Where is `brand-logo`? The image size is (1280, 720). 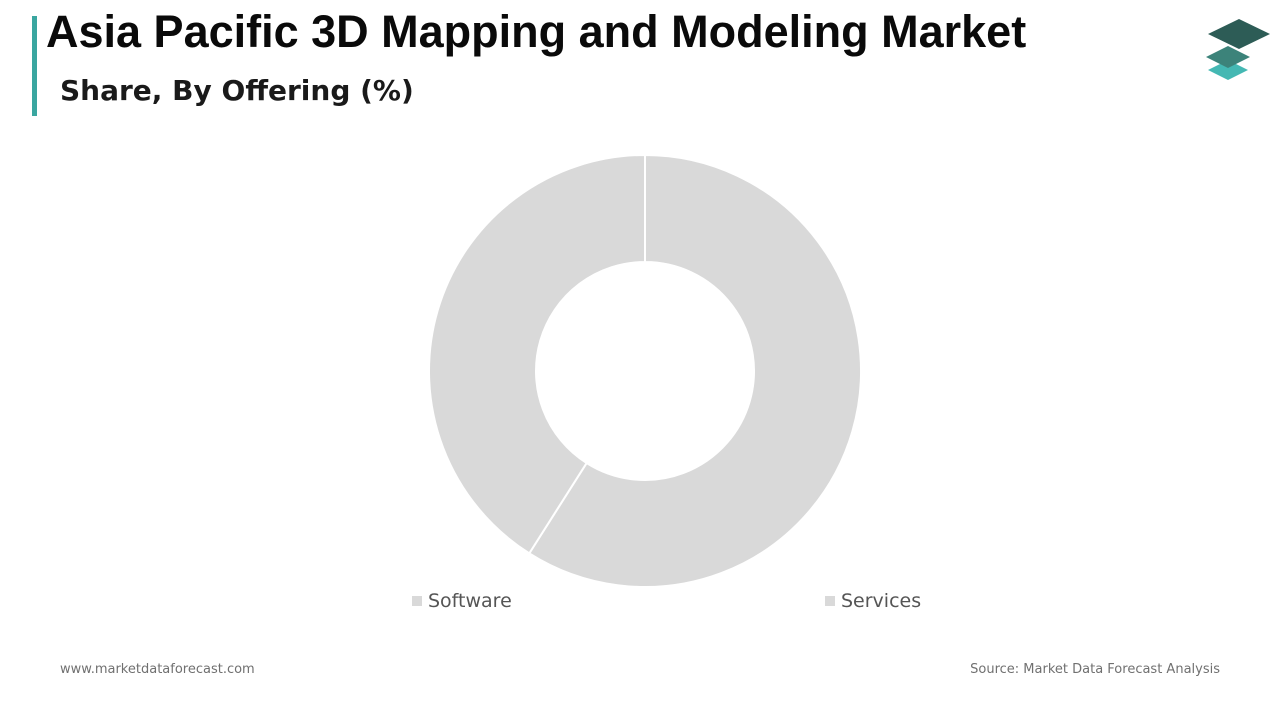 brand-logo is located at coordinates (1239, 52).